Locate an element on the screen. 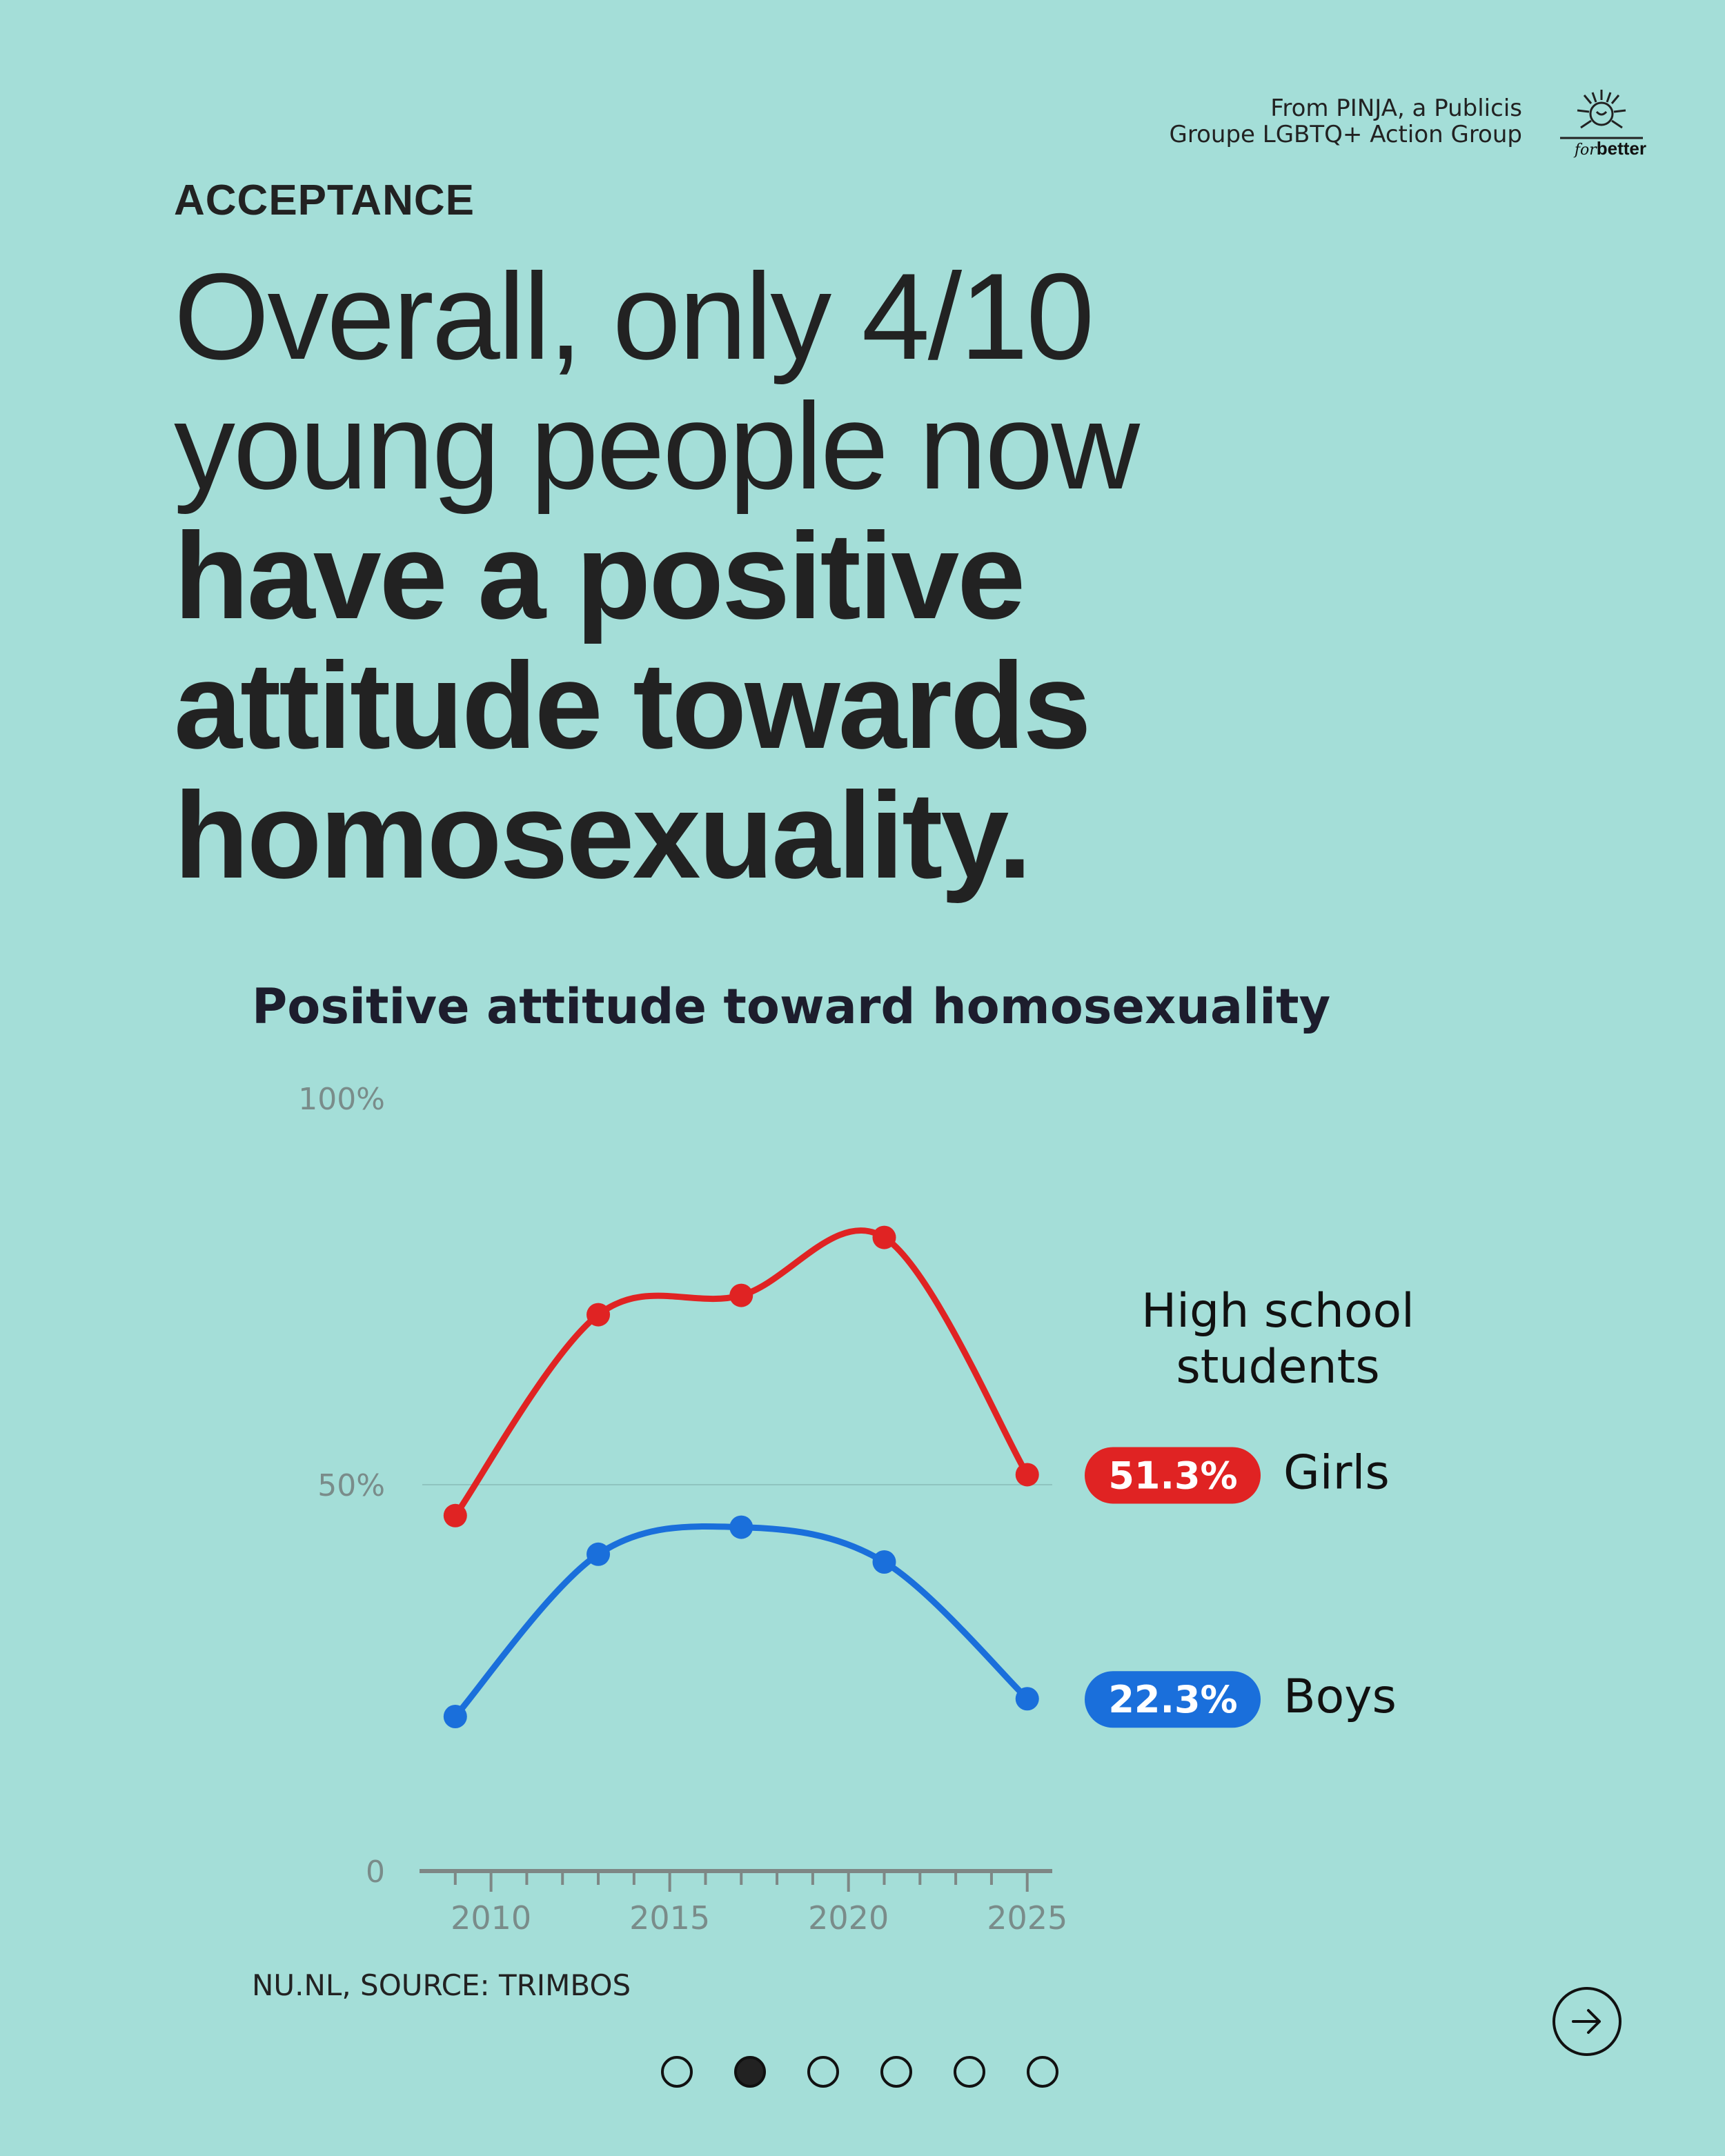 This screenshot has height=2156, width=1725. arrow-right-icon is located at coordinates (1586, 2022).